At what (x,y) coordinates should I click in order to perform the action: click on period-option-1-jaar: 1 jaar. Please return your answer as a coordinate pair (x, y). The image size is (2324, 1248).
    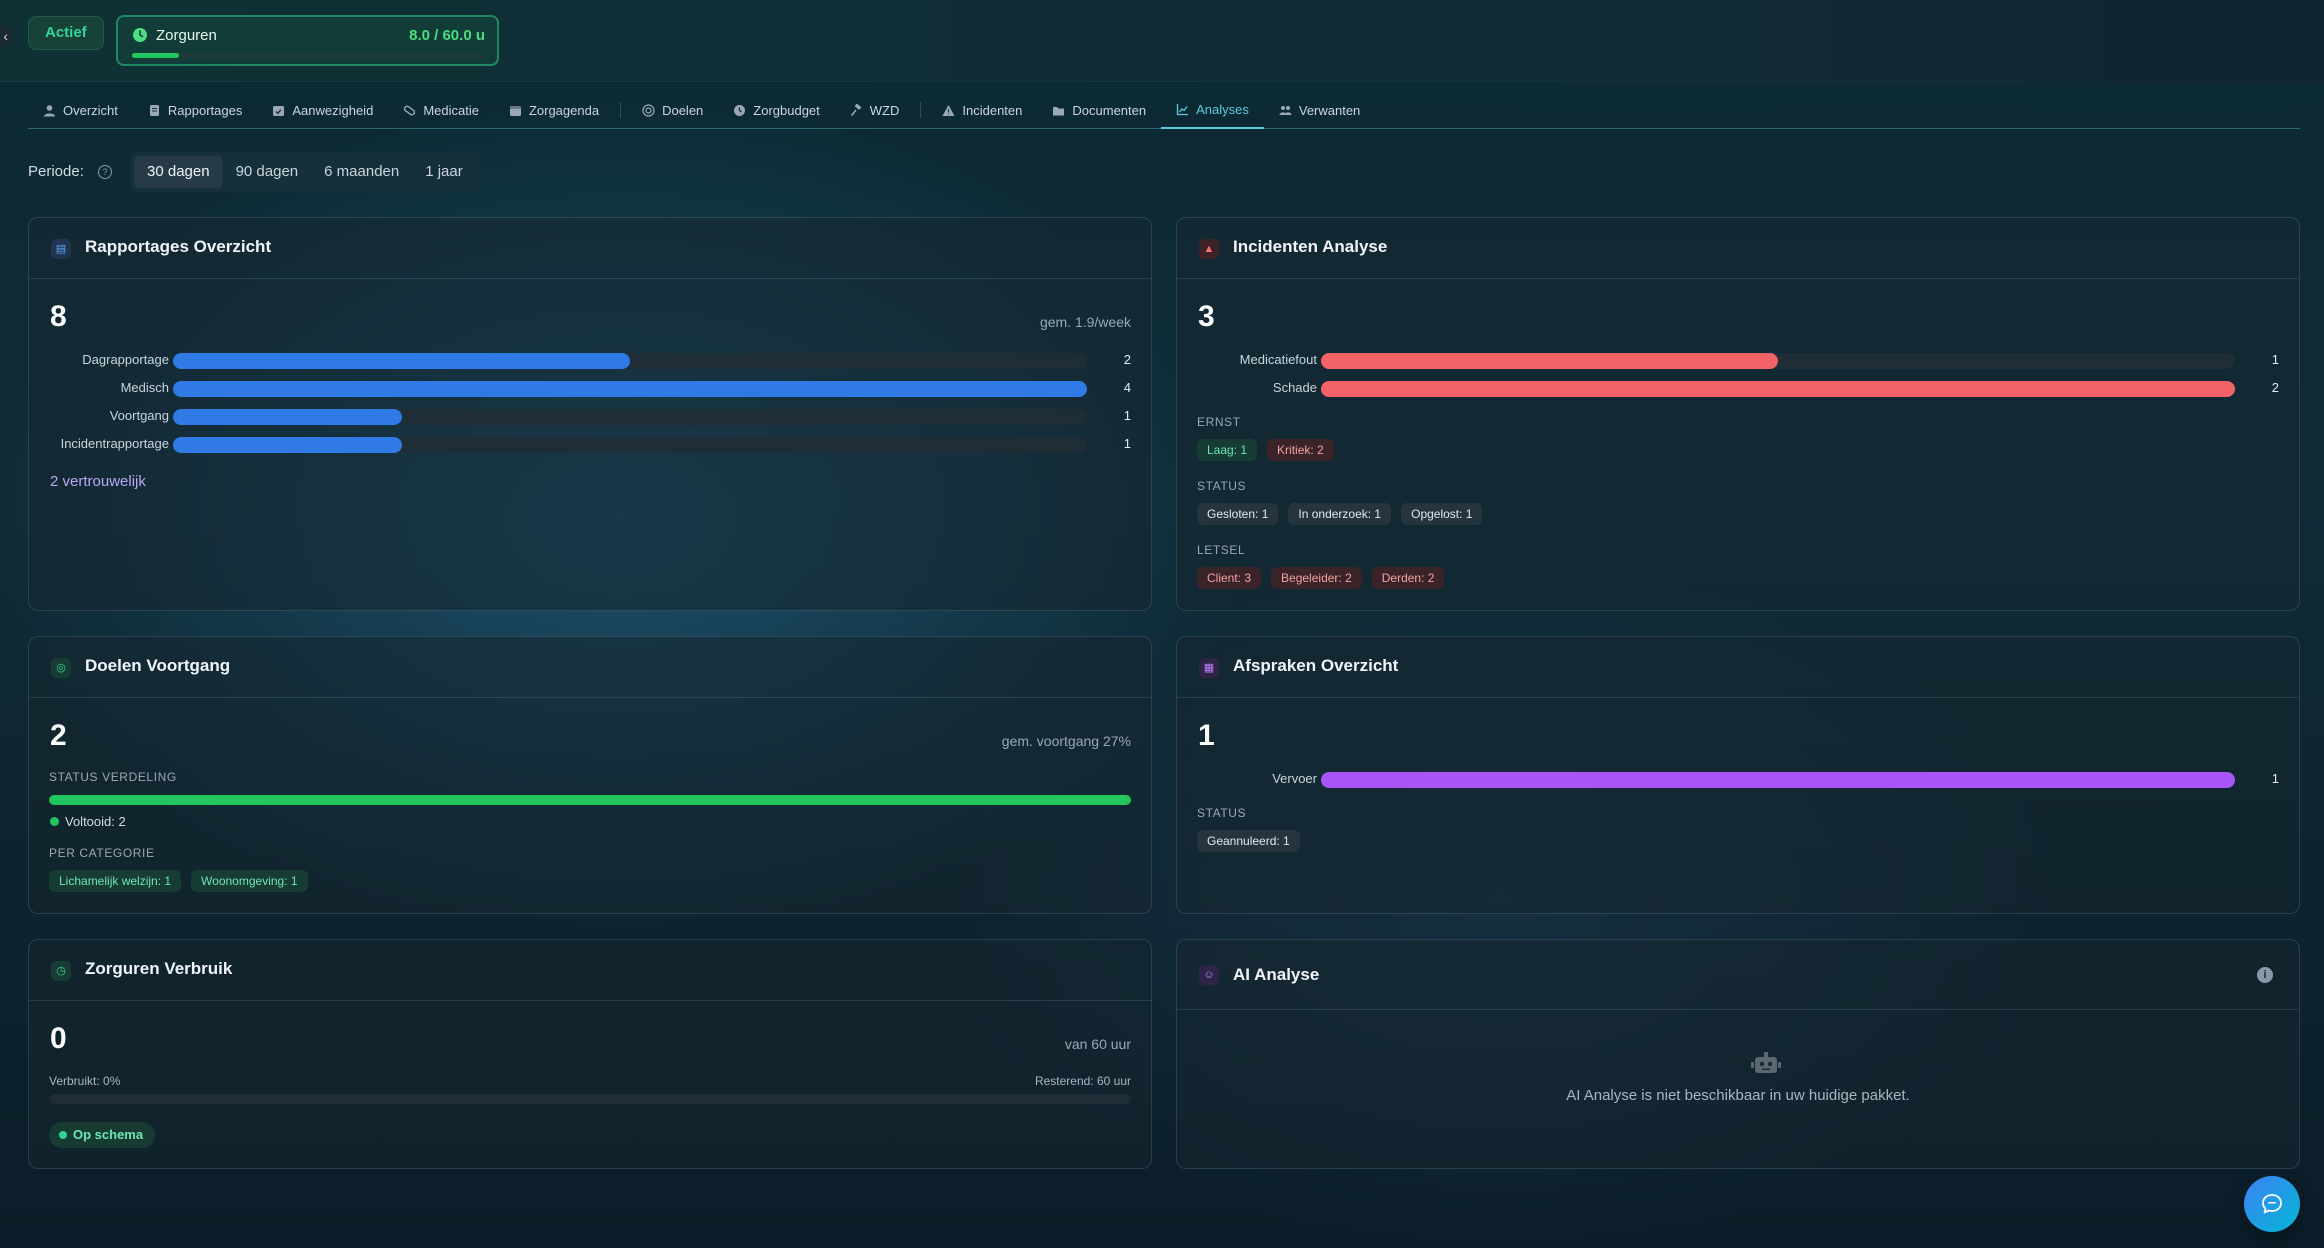
    Looking at the image, I should click on (444, 171).